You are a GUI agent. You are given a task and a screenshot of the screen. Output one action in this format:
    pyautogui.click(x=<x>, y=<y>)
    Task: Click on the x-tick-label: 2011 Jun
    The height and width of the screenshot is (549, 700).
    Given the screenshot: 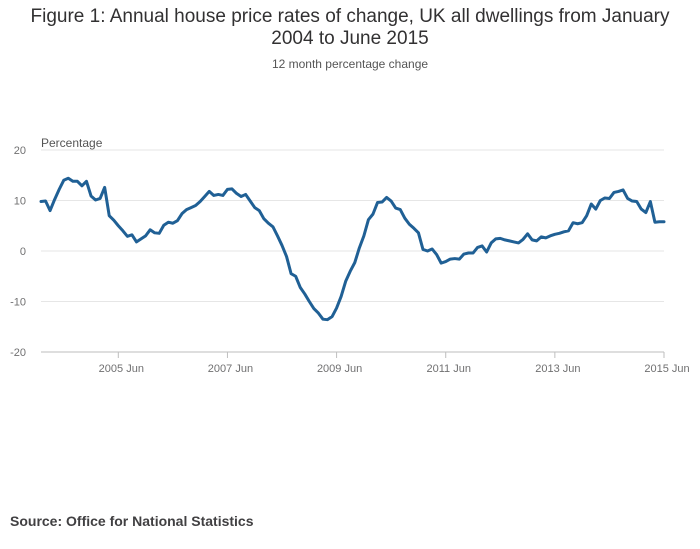 What is the action you would take?
    pyautogui.click(x=448, y=369)
    